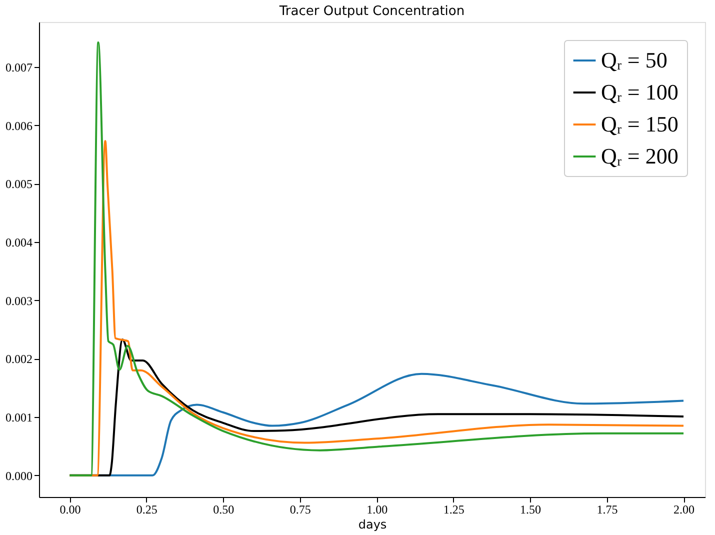 This screenshot has height=535, width=715. Describe the element at coordinates (684, 509) in the screenshot. I see `x-tick-label: 2.00` at that location.